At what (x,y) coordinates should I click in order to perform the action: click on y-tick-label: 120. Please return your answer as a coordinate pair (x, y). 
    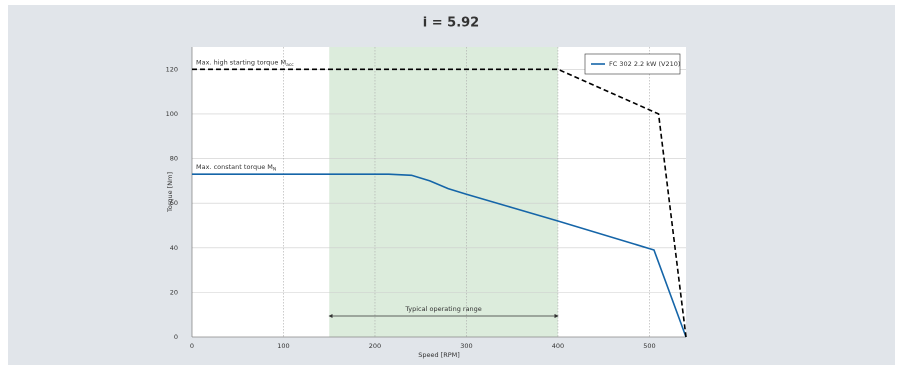
    Looking at the image, I should click on (172, 69).